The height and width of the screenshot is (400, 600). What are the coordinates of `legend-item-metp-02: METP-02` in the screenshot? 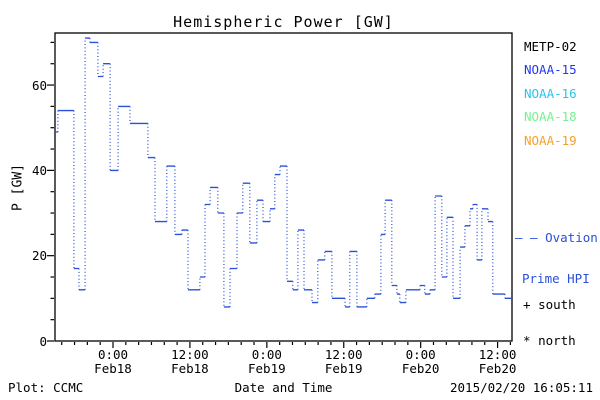 It's located at (550, 46).